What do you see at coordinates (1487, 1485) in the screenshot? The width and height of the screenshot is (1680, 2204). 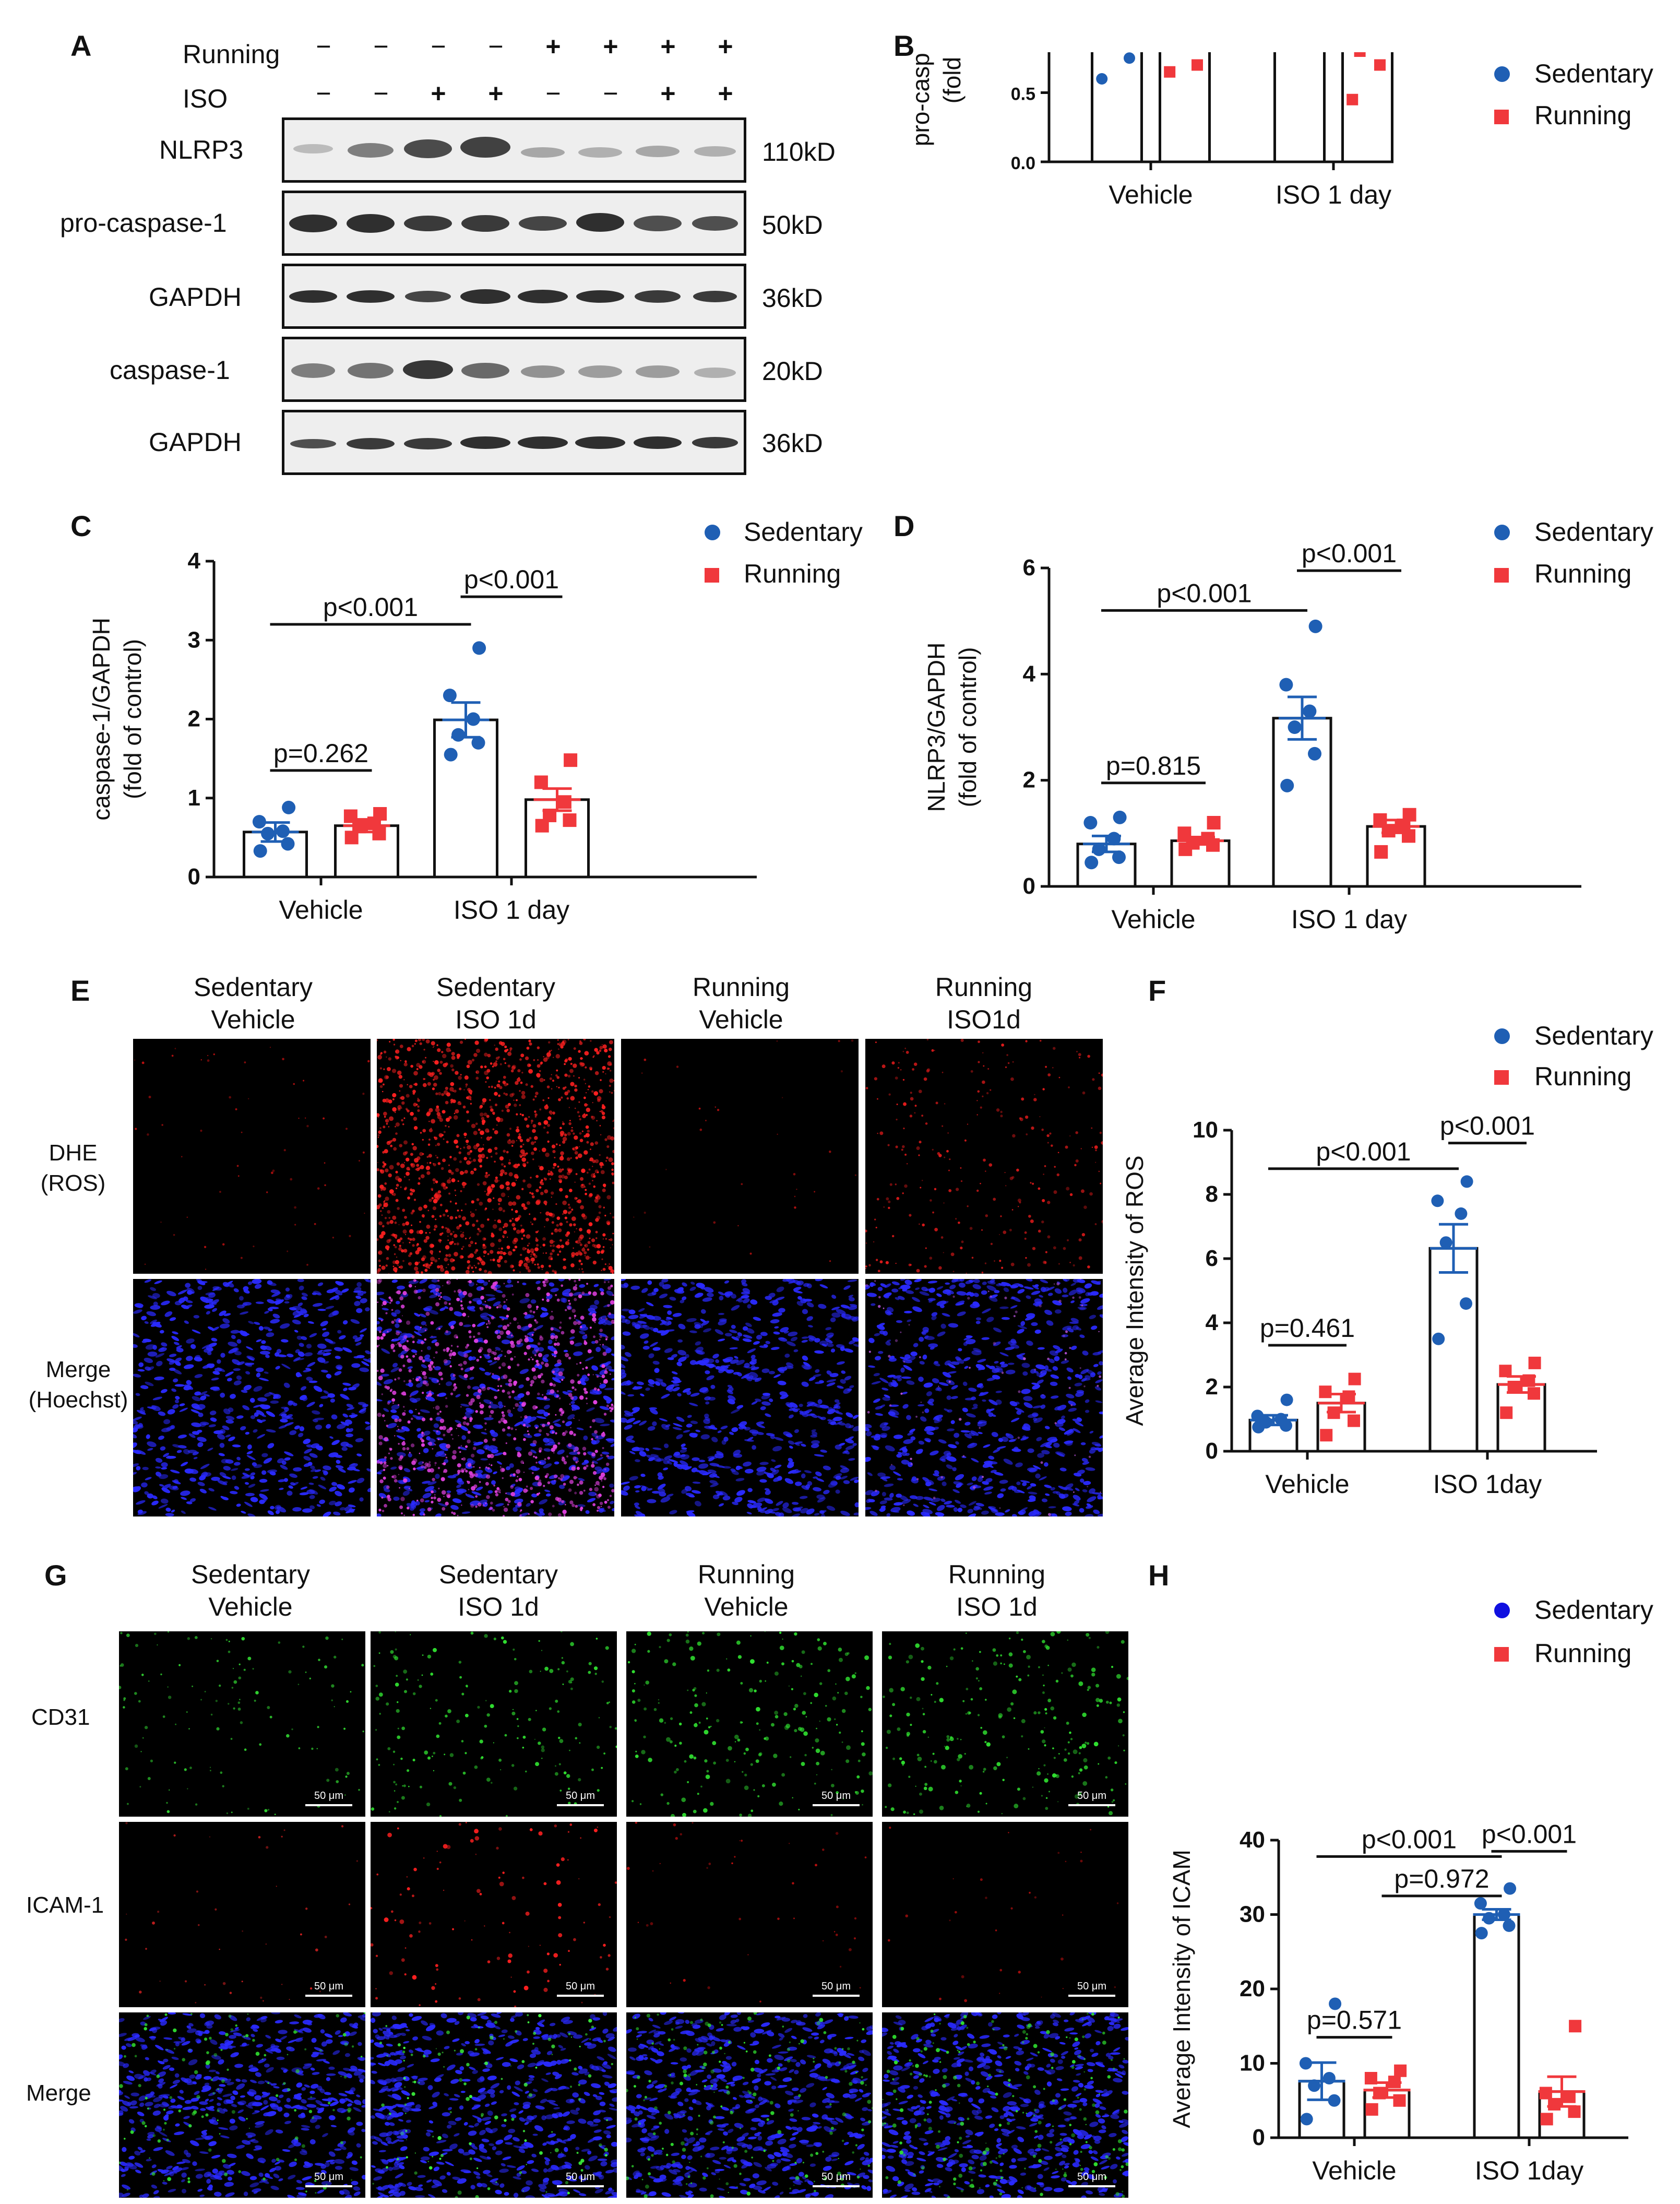 I see `x-tick-label: ISO 1day` at bounding box center [1487, 1485].